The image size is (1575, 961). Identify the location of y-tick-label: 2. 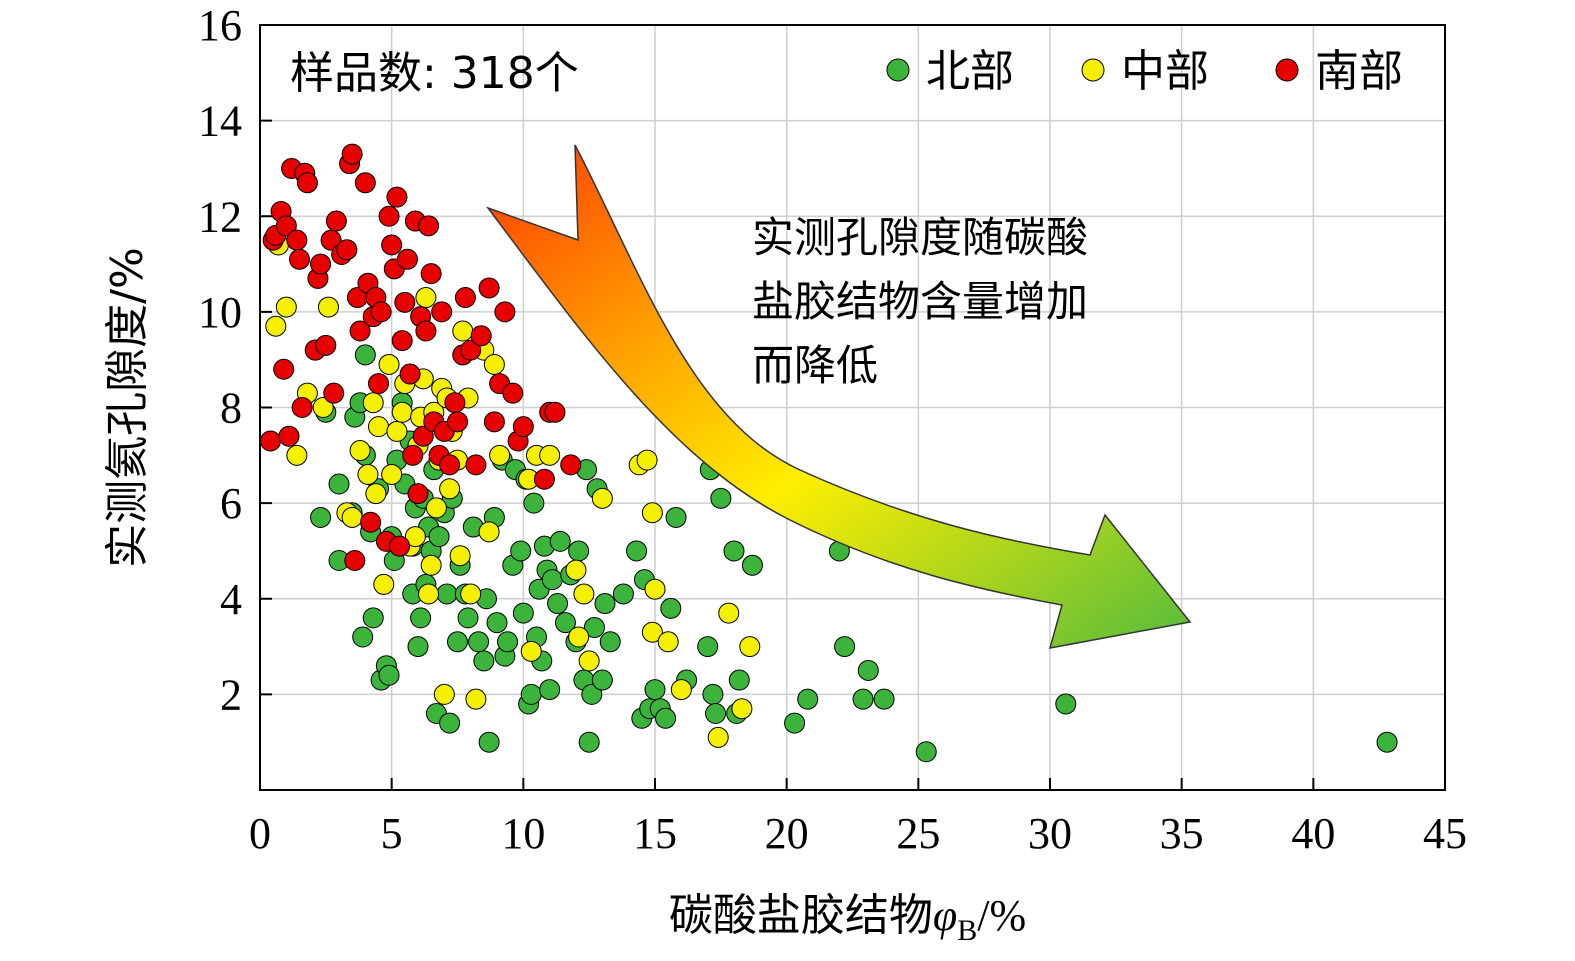
(231, 694).